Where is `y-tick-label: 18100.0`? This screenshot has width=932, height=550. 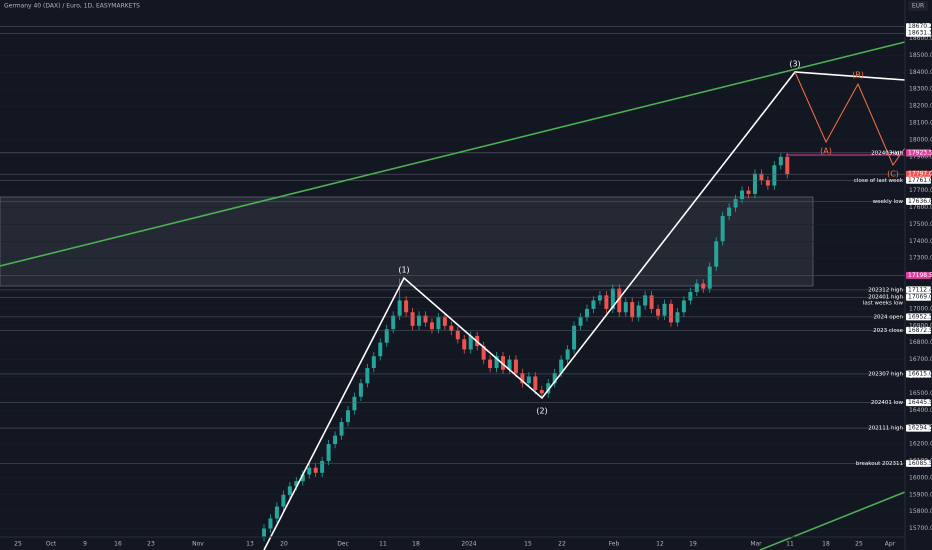
y-tick-label: 18100.0 is located at coordinates (920, 123).